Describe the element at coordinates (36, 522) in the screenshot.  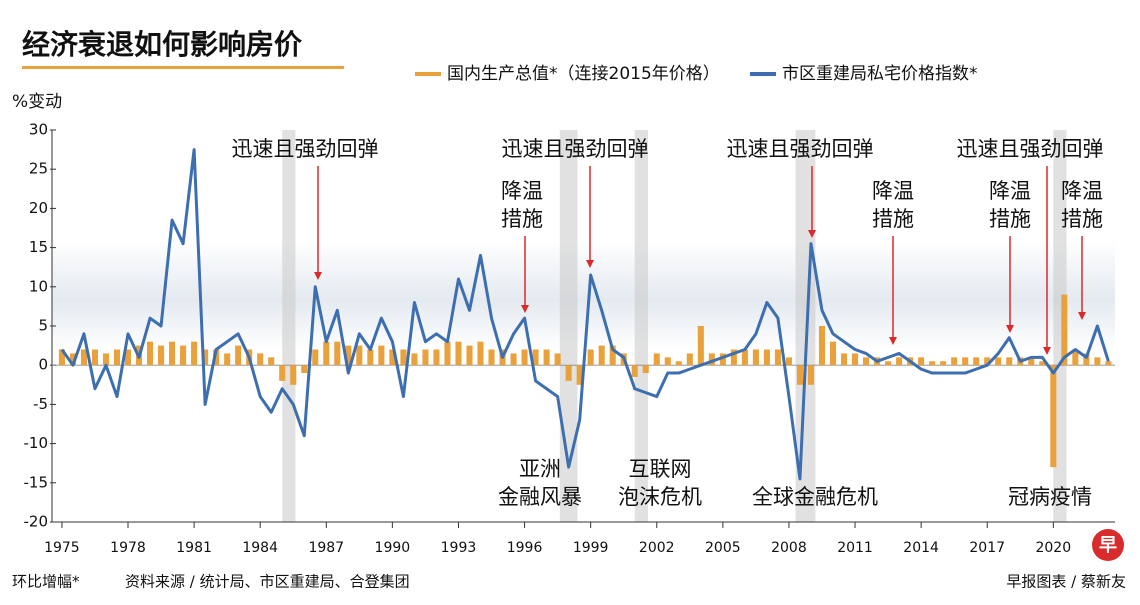
I see `y-tick-label: -20` at that location.